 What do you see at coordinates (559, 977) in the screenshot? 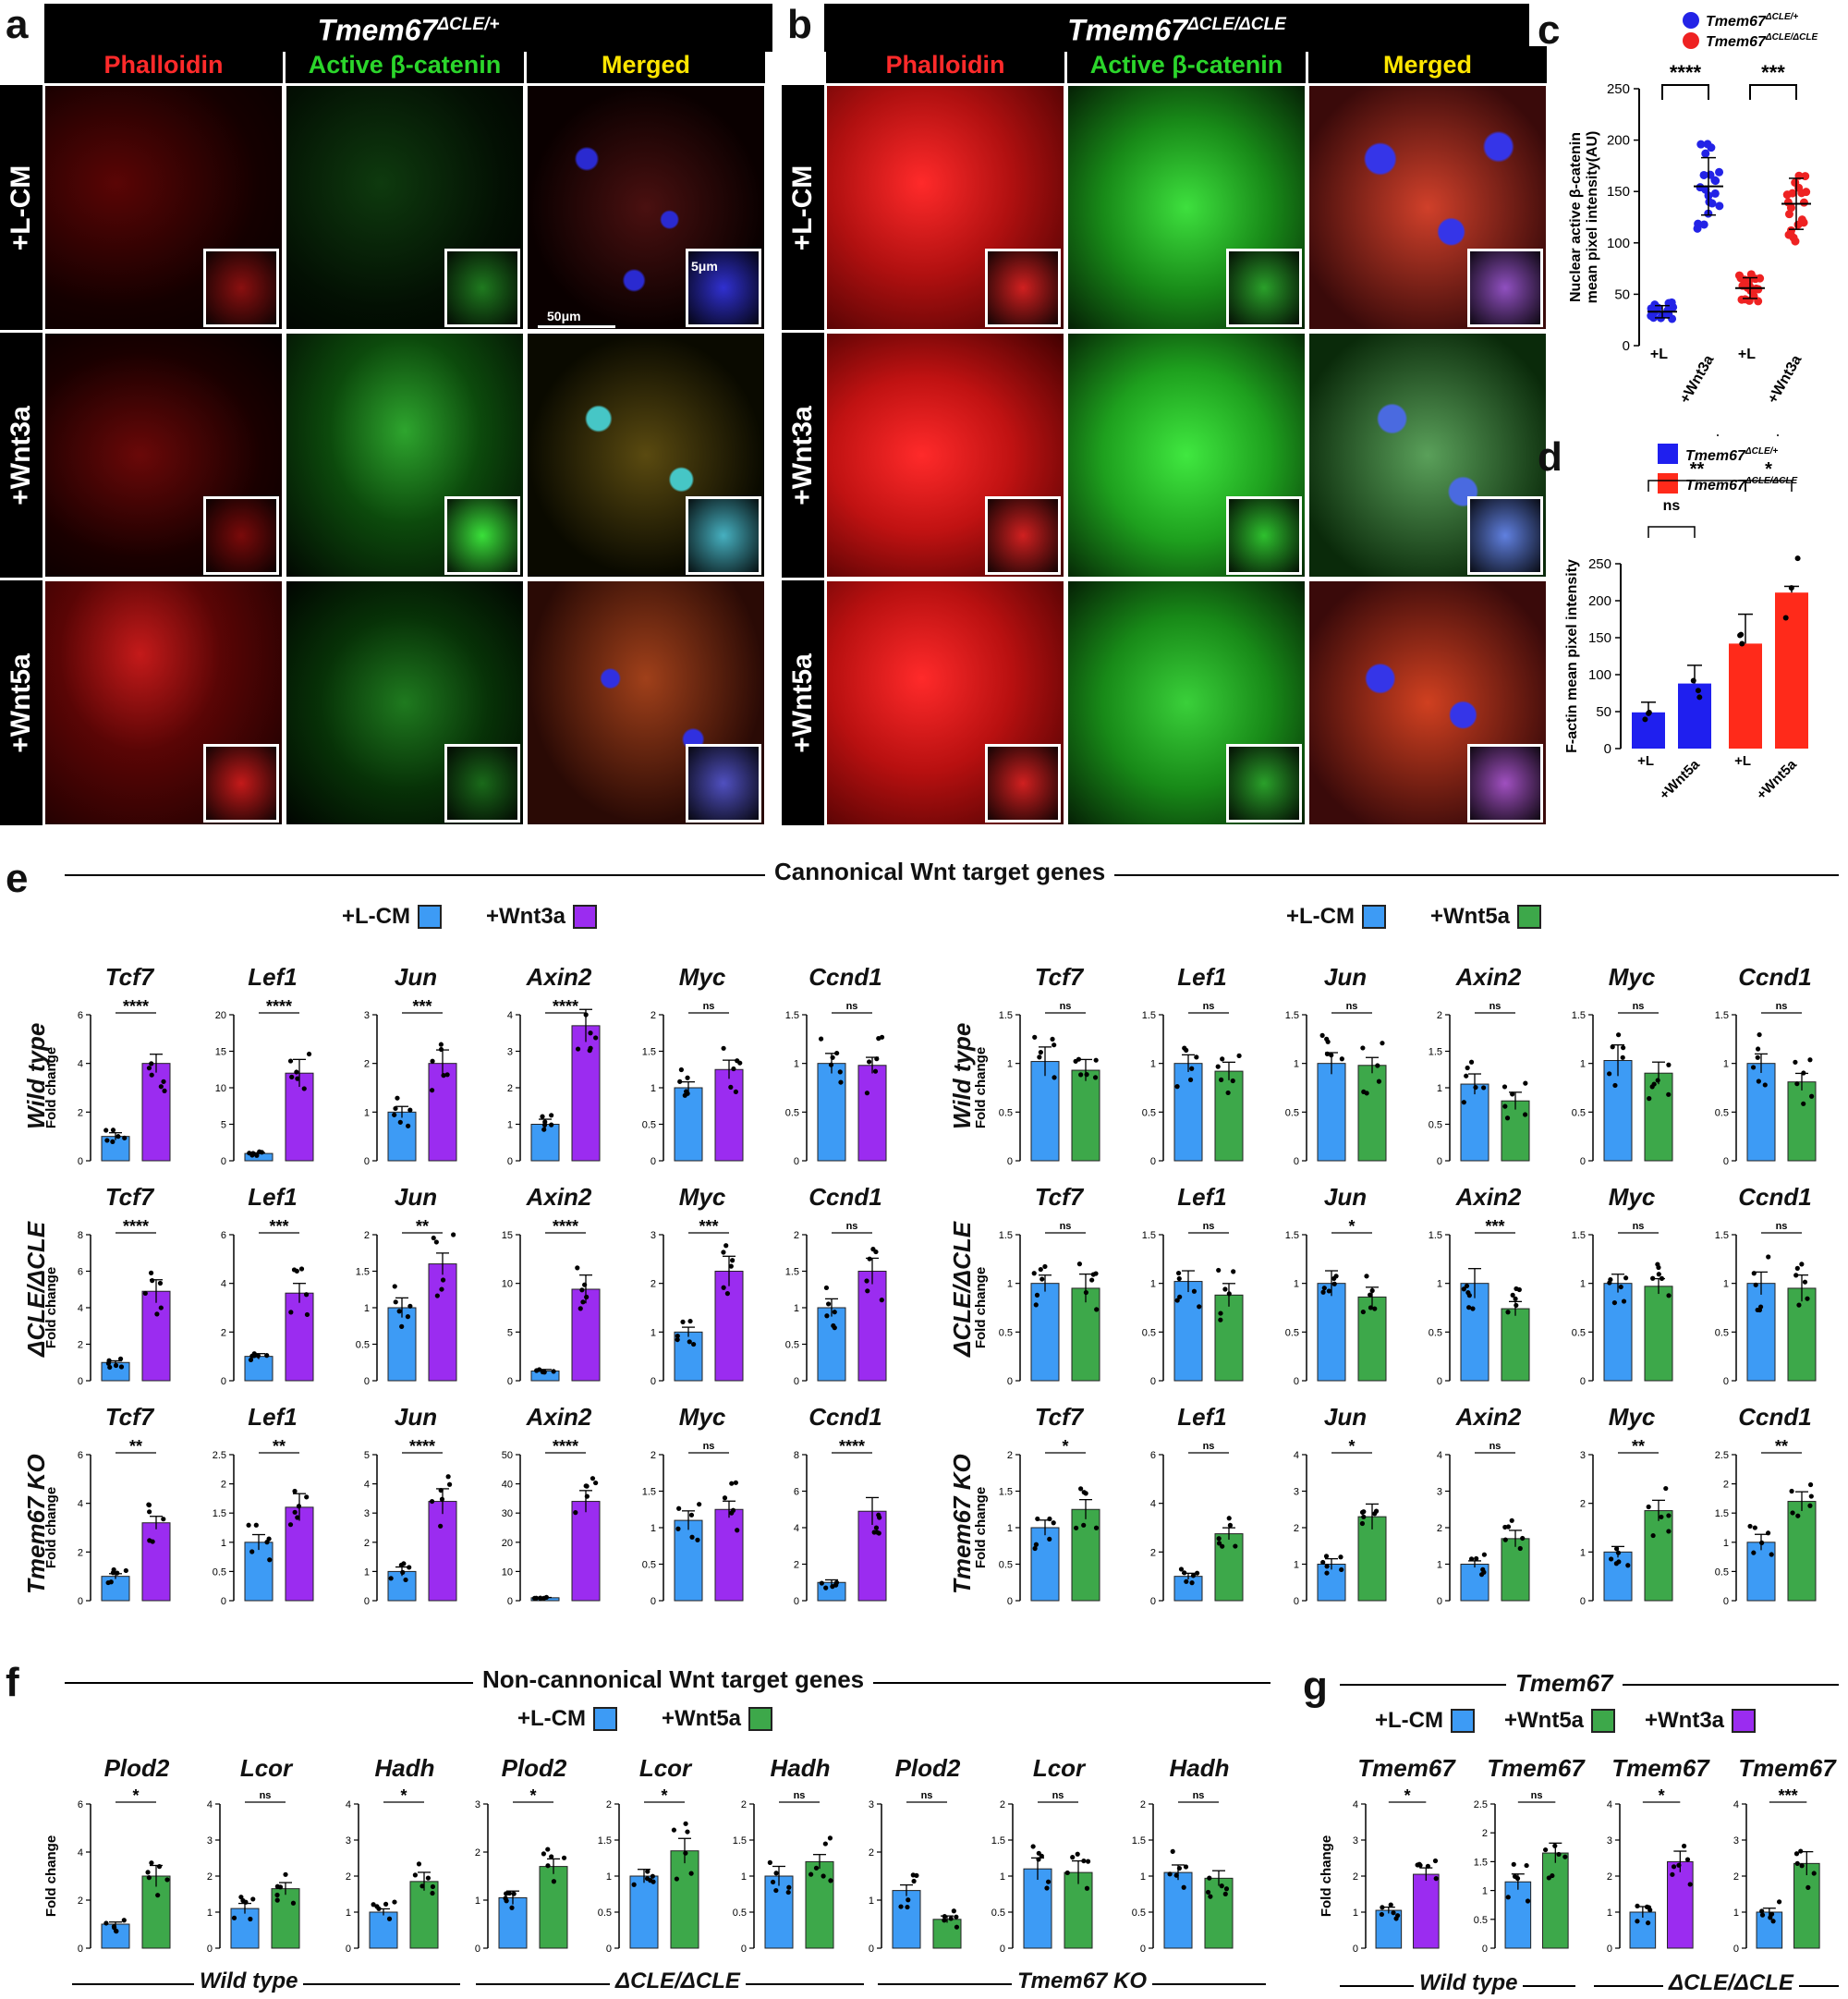
I see `gene-name: Axin2` at bounding box center [559, 977].